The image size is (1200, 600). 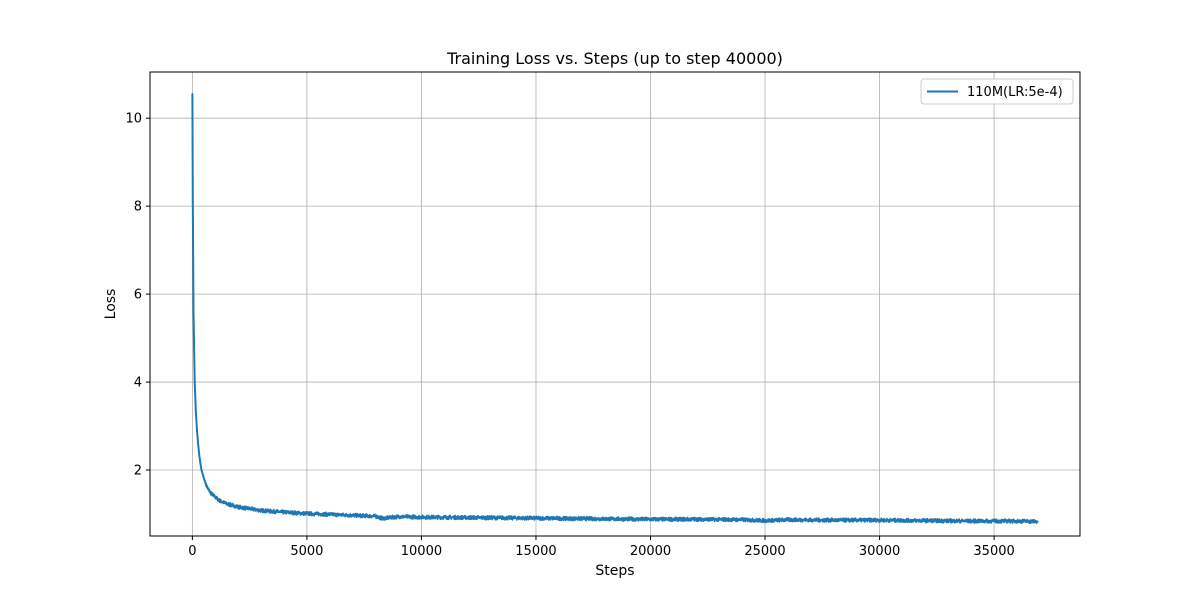 What do you see at coordinates (138, 295) in the screenshot?
I see `y-tick-label: 6` at bounding box center [138, 295].